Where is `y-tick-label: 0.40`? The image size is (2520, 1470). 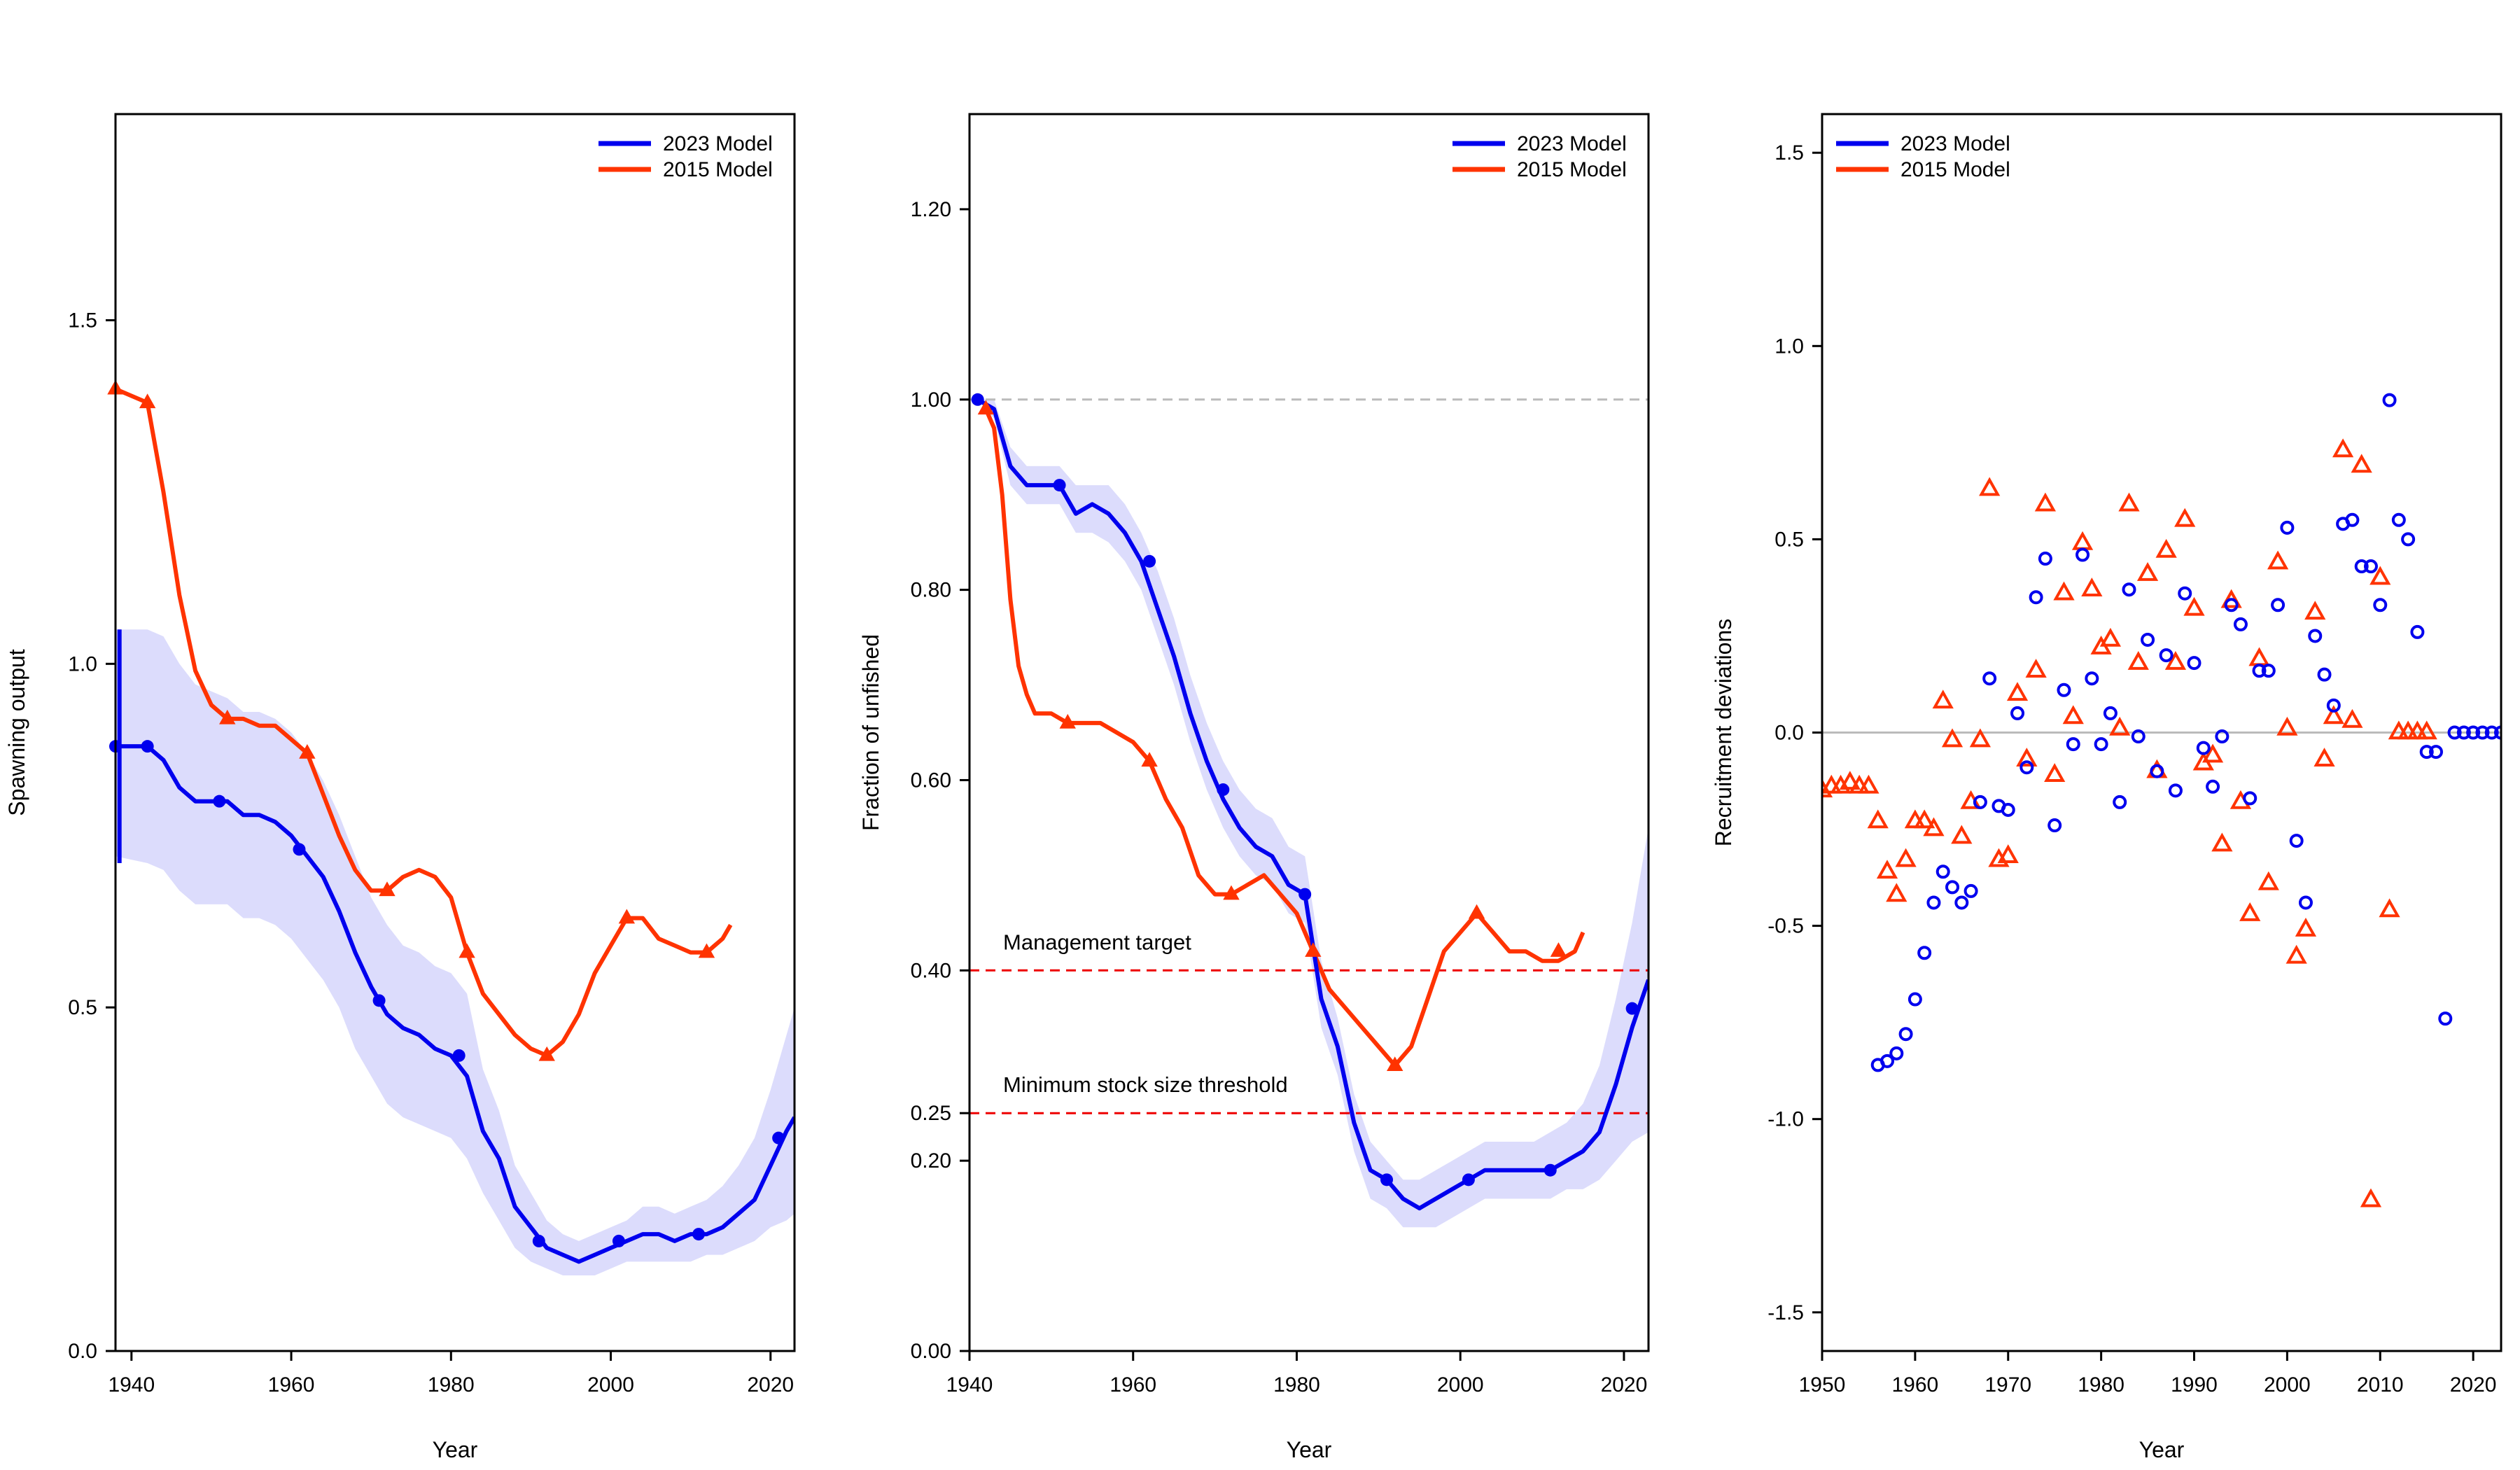 y-tick-label: 0.40 is located at coordinates (931, 970).